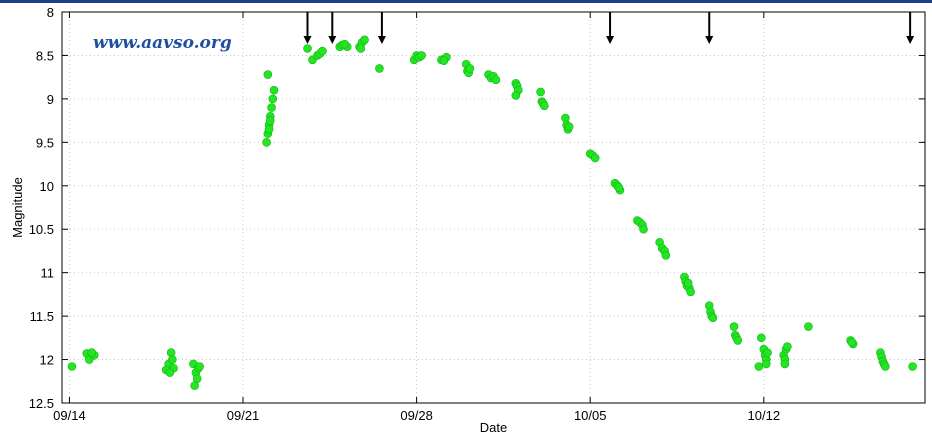 The image size is (932, 438). I want to click on x-axis-title: Date, so click(493, 427).